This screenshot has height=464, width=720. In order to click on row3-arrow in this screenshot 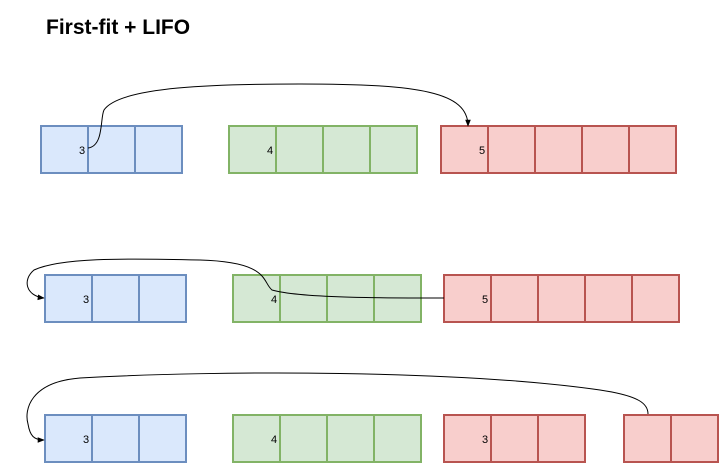, I will do `click(337, 407)`.